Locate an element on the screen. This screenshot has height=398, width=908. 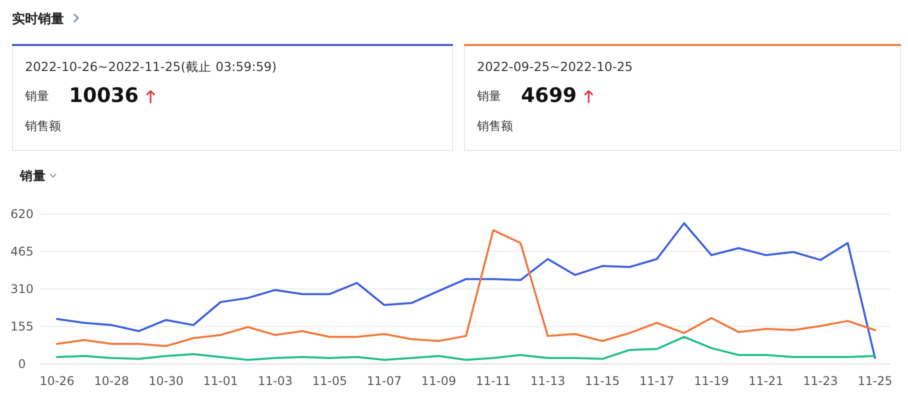
x-tick-label: 11-21 is located at coordinates (766, 381).